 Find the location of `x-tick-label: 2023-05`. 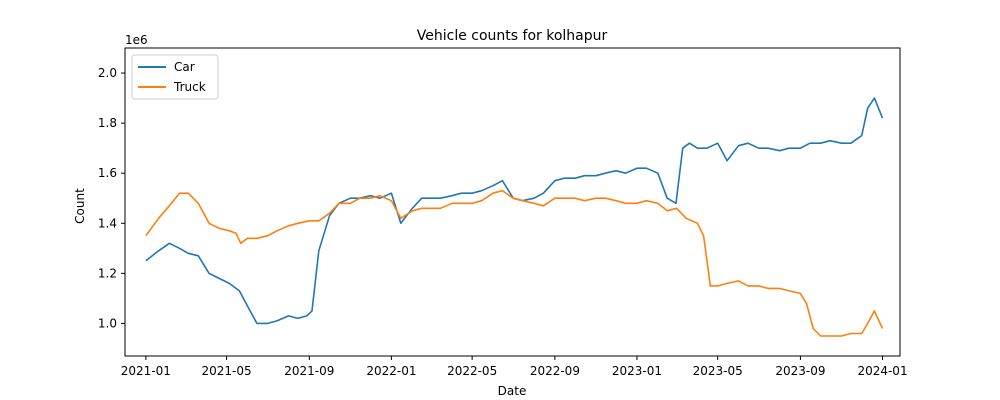

x-tick-label: 2023-05 is located at coordinates (718, 371).